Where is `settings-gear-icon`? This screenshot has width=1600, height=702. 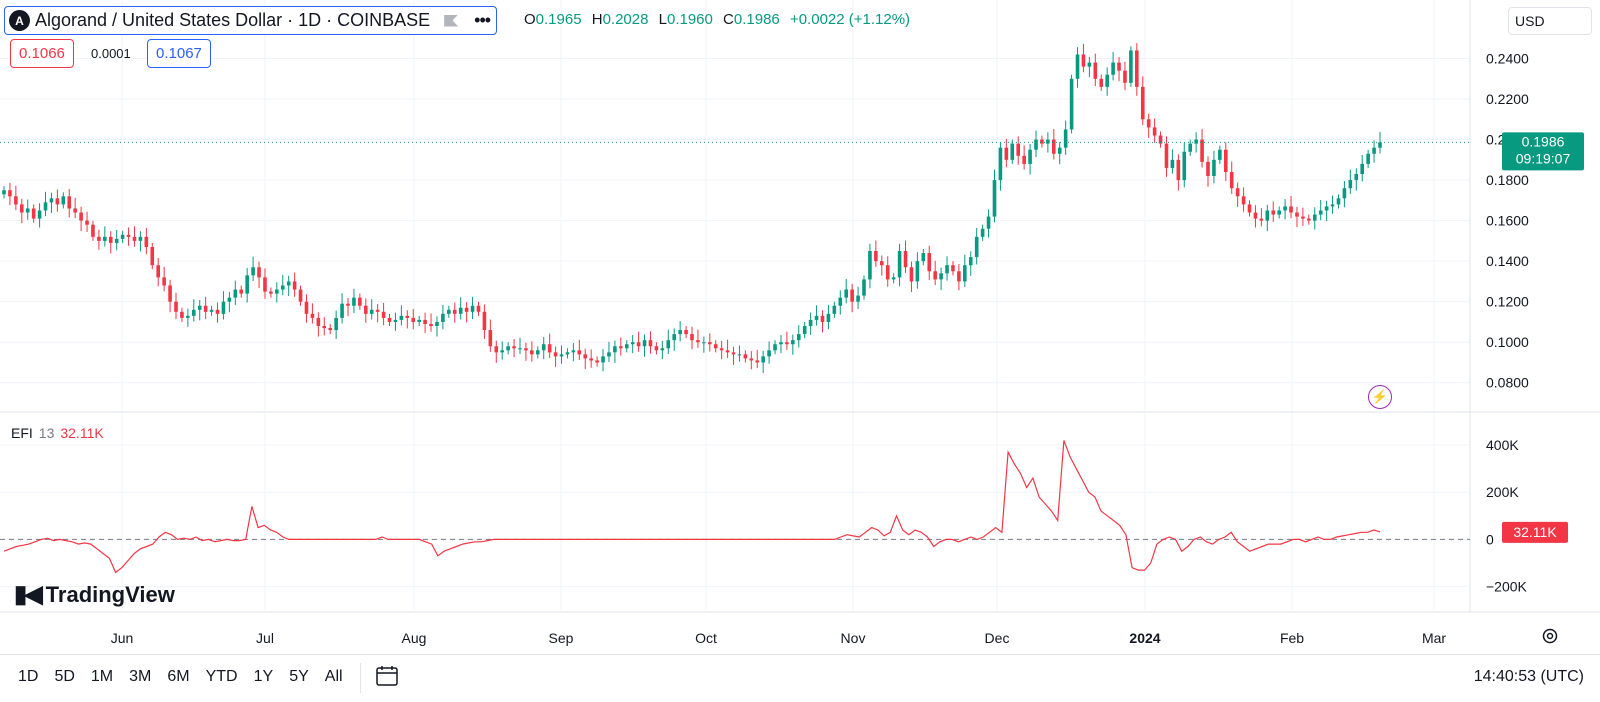
settings-gear-icon is located at coordinates (1550, 636).